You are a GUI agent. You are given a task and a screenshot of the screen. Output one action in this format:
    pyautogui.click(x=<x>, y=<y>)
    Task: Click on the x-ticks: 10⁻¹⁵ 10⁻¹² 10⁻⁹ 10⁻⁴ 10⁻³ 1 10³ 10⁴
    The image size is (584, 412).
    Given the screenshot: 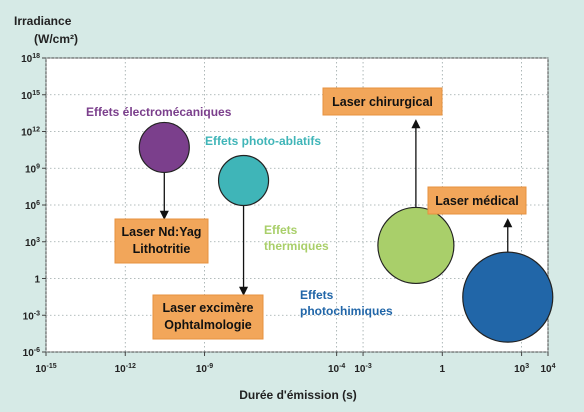 What is the action you would take?
    pyautogui.click(x=295, y=363)
    